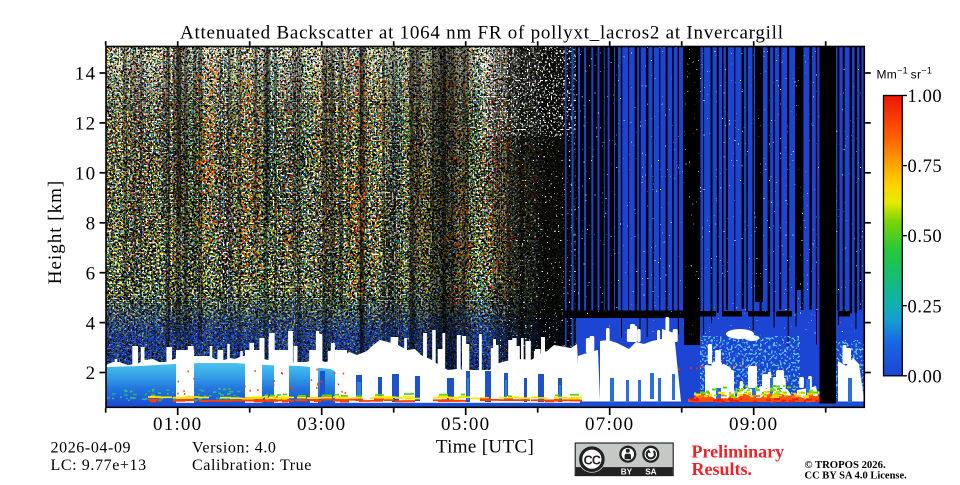  I want to click on svg-text: CC BY SA 4.0 License., so click(856, 475).